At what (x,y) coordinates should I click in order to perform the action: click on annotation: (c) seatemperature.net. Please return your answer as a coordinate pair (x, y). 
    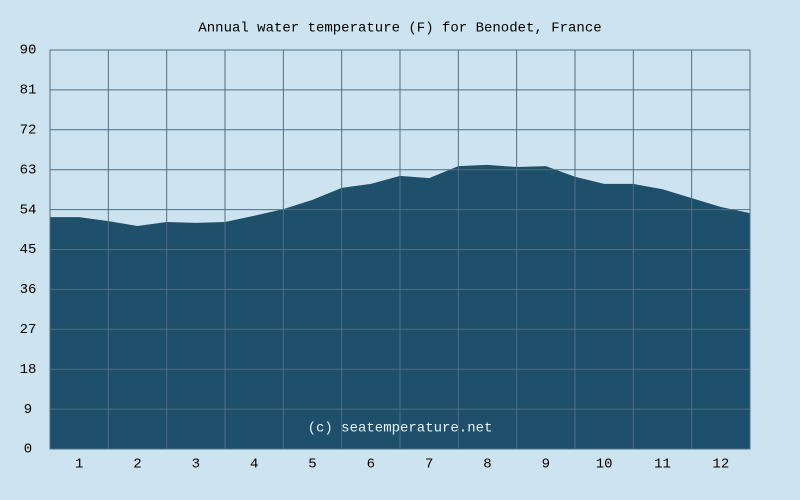
    Looking at the image, I should click on (400, 429).